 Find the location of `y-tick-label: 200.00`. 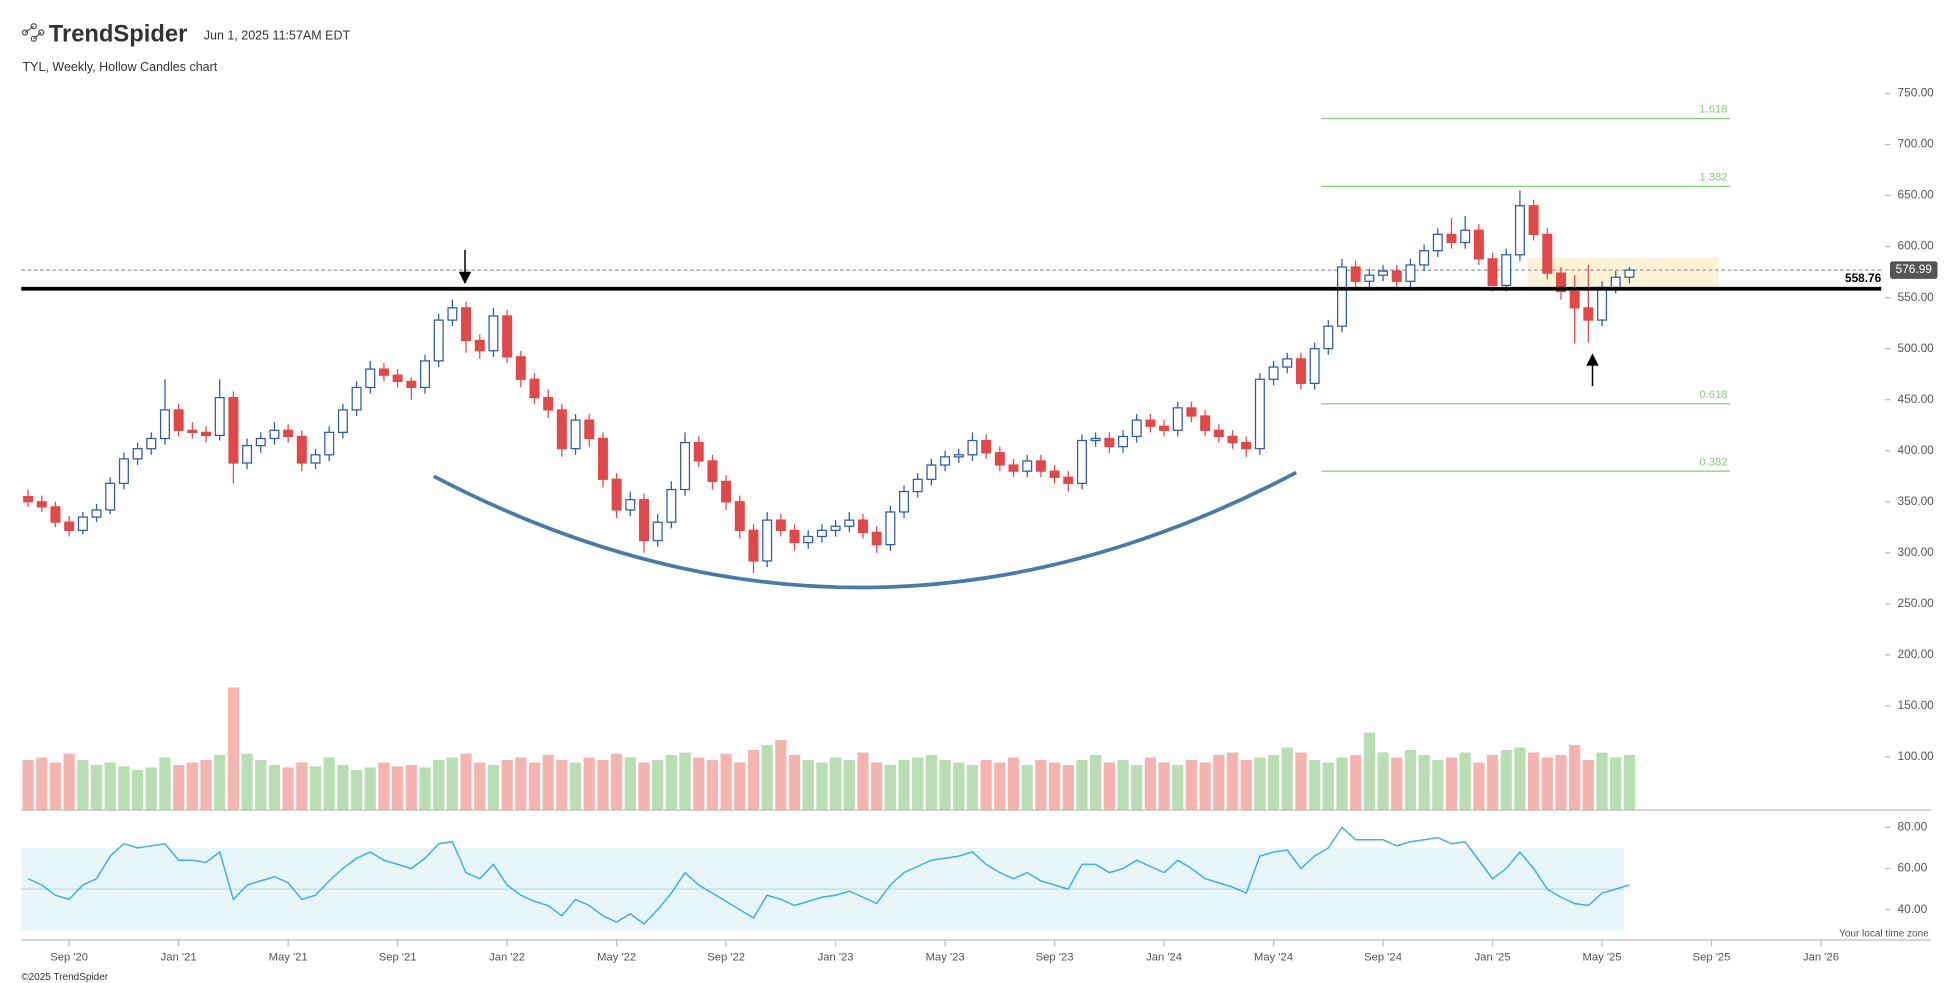

y-tick-label: 200.00 is located at coordinates (1916, 654).